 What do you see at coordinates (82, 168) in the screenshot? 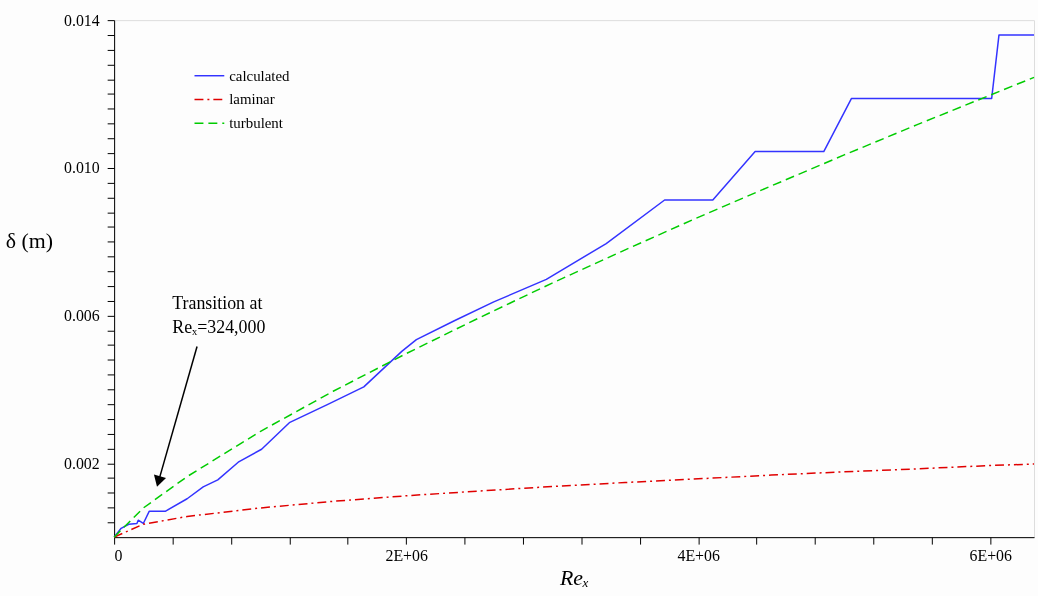
I see `y-tick-label: 0.010` at bounding box center [82, 168].